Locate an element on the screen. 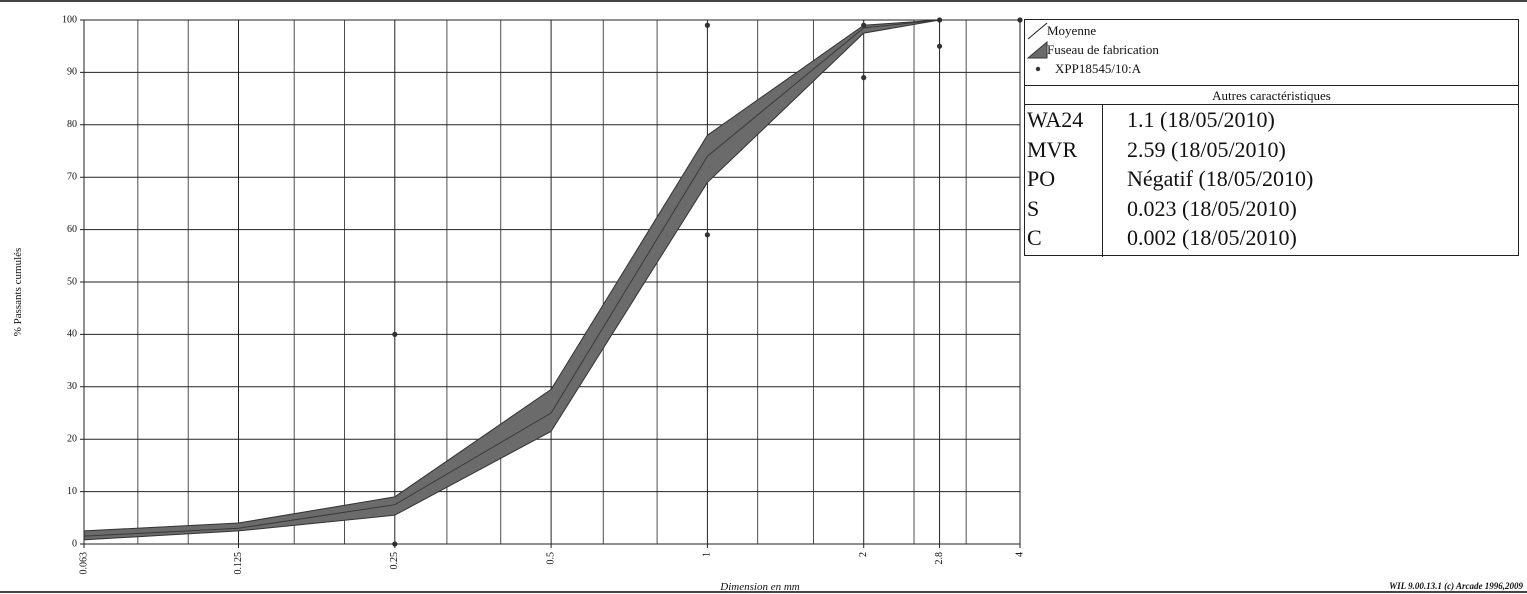  y-tick-labels: 0 10 20 30 40 50 60 70 80 90 100 is located at coordinates (69, 281).